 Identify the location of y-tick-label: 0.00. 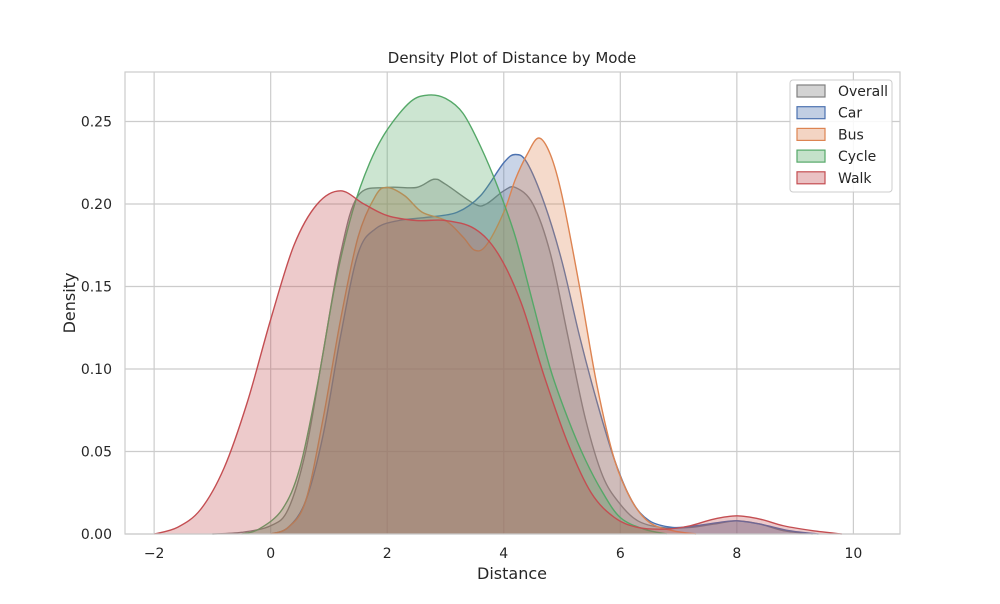
(96, 535).